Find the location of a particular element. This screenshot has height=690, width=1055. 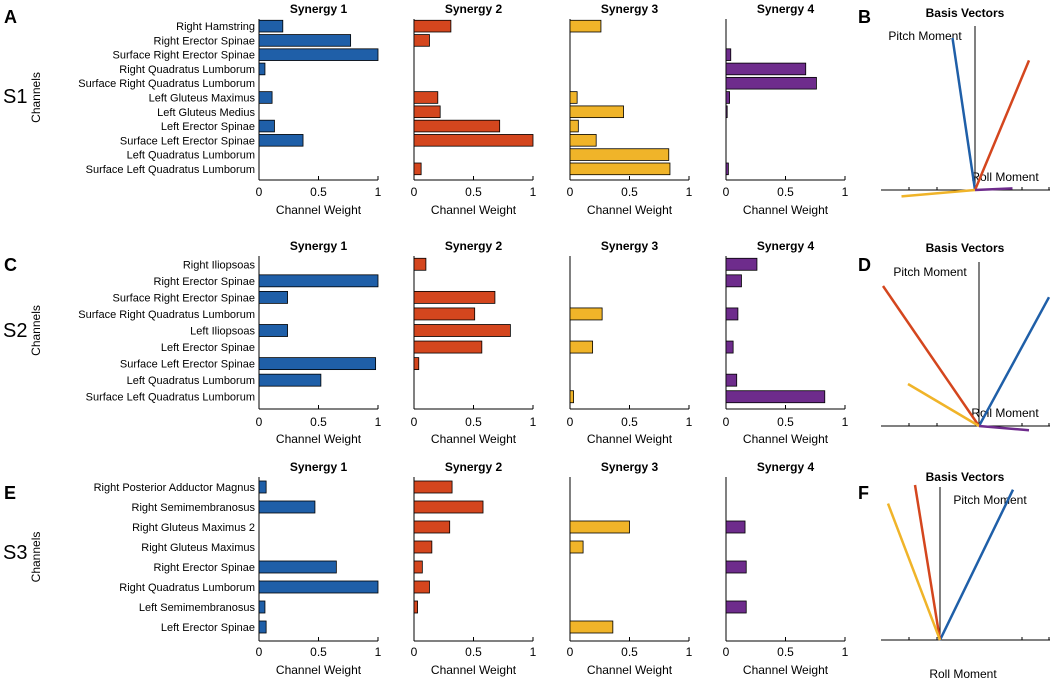

synergy-panel-1: Synergy 1 0 0.5 1 Channel Weight is located at coordinates (319, 568).